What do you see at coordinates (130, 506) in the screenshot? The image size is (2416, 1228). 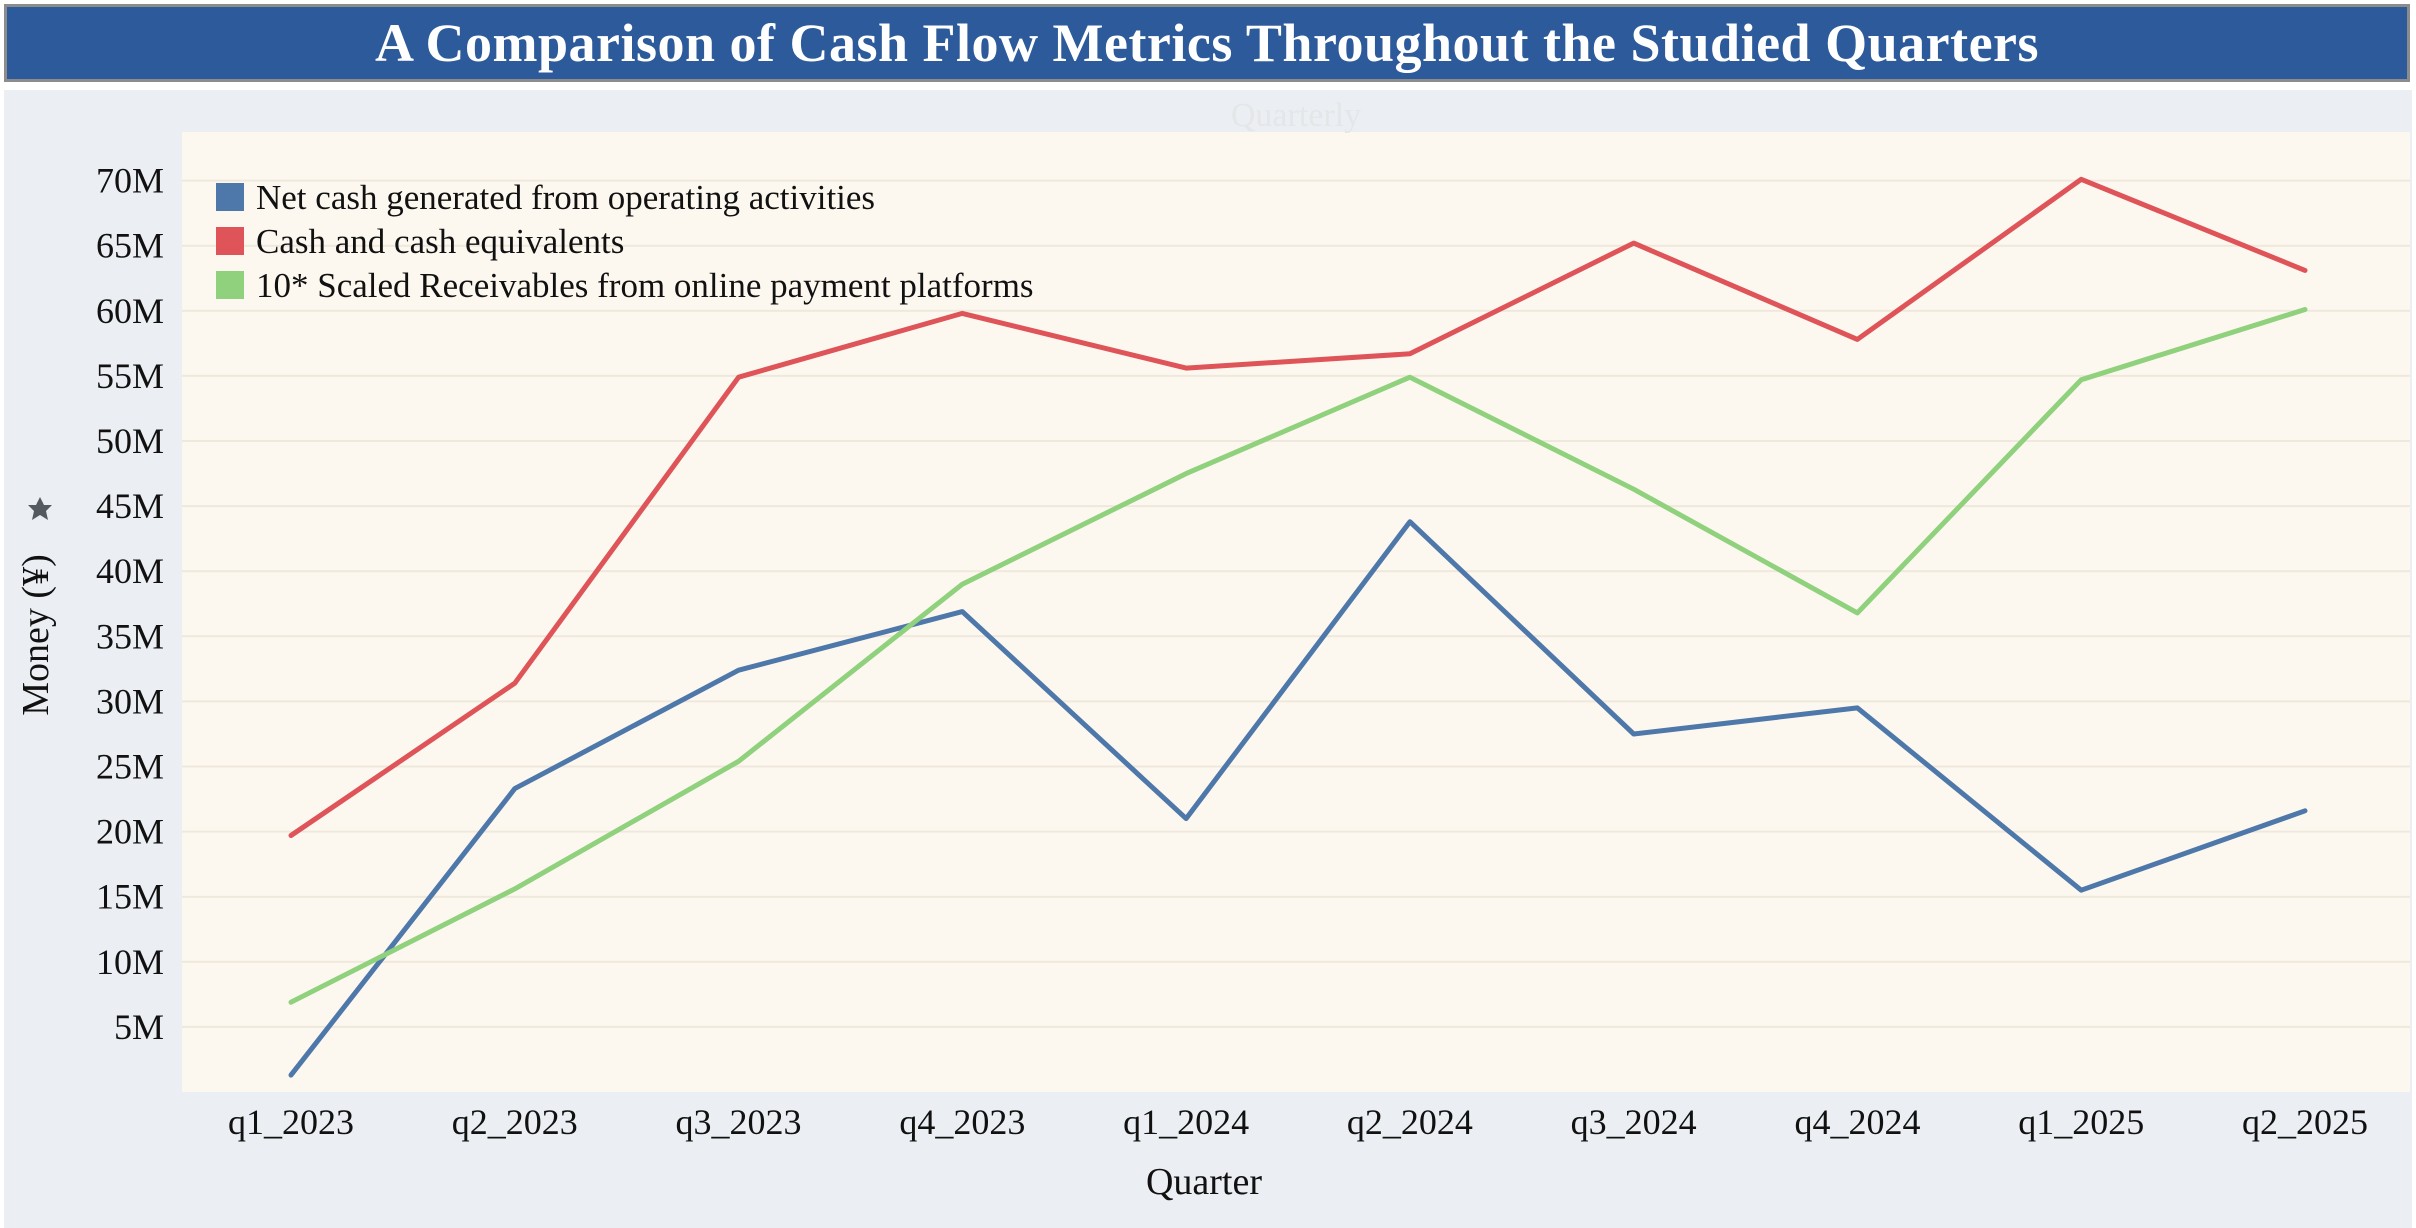 I see `y-tick-label: 45M` at bounding box center [130, 506].